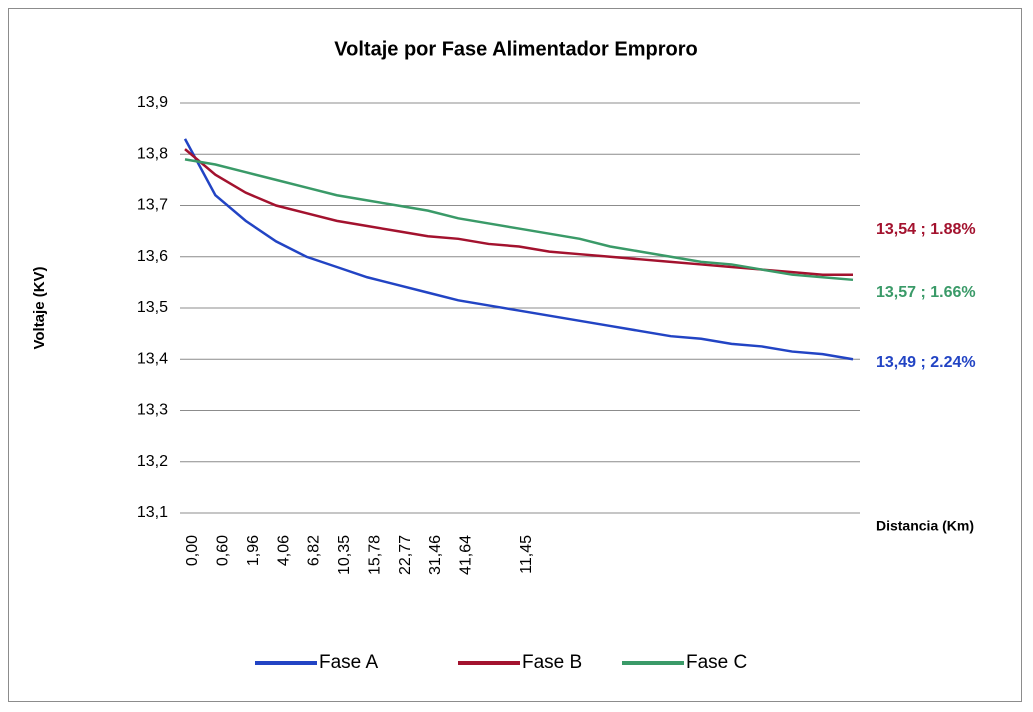 This screenshot has height=712, width=1033. What do you see at coordinates (925, 526) in the screenshot?
I see `x-axis-label: Distancia (Km)` at bounding box center [925, 526].